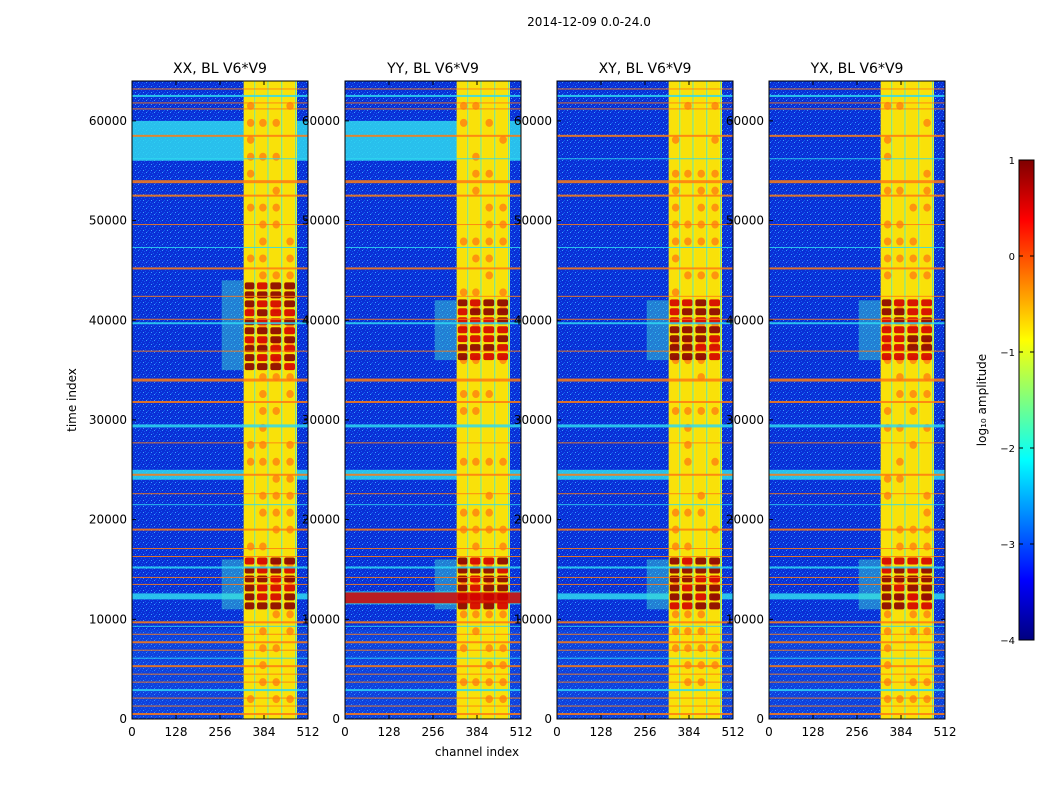 The image size is (1050, 800). What do you see at coordinates (589, 22) in the screenshot?
I see `figure-suptitle: 2014-12-09 0.0-24.0` at bounding box center [589, 22].